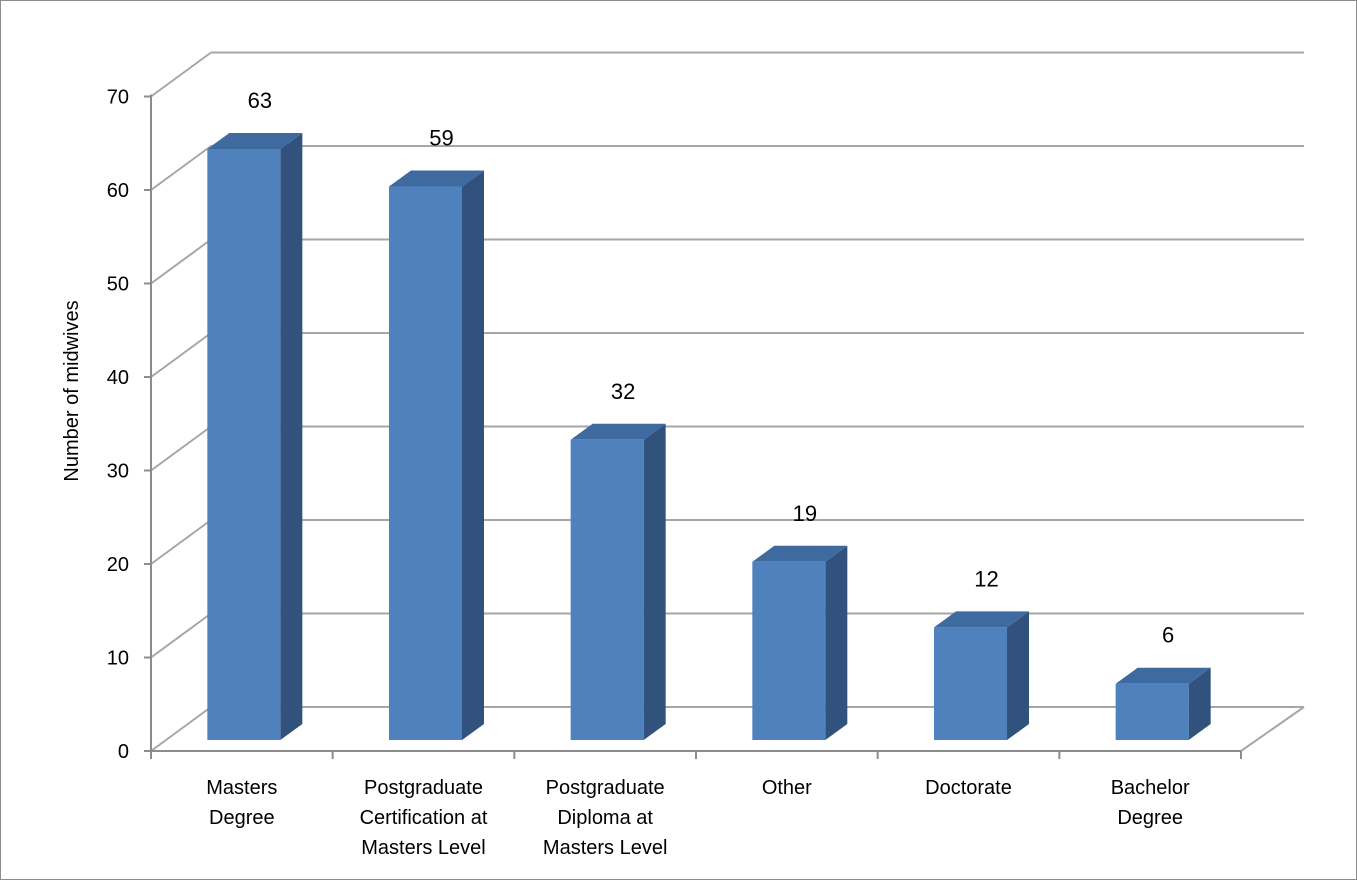 This screenshot has width=1357, height=880. I want to click on x-tick-label: Masters Degree, so click(241, 803).